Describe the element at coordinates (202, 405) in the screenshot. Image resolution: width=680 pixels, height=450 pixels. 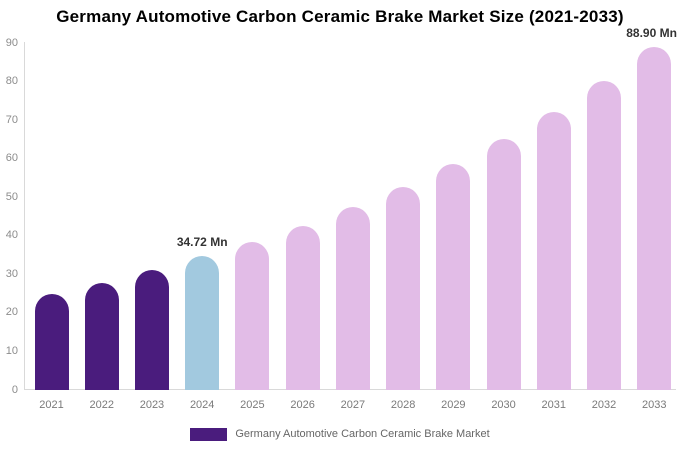
I see `x-tick-label-2024: 2024` at that location.